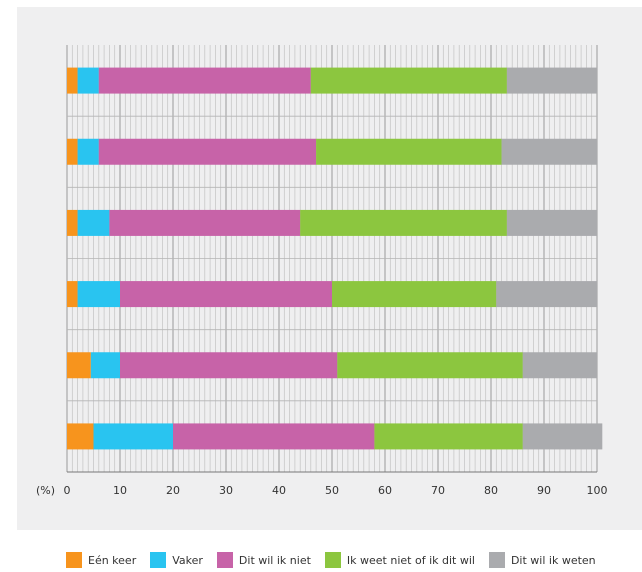 The image size is (642, 572). I want to click on legend-item: Eén keer, so click(101, 560).